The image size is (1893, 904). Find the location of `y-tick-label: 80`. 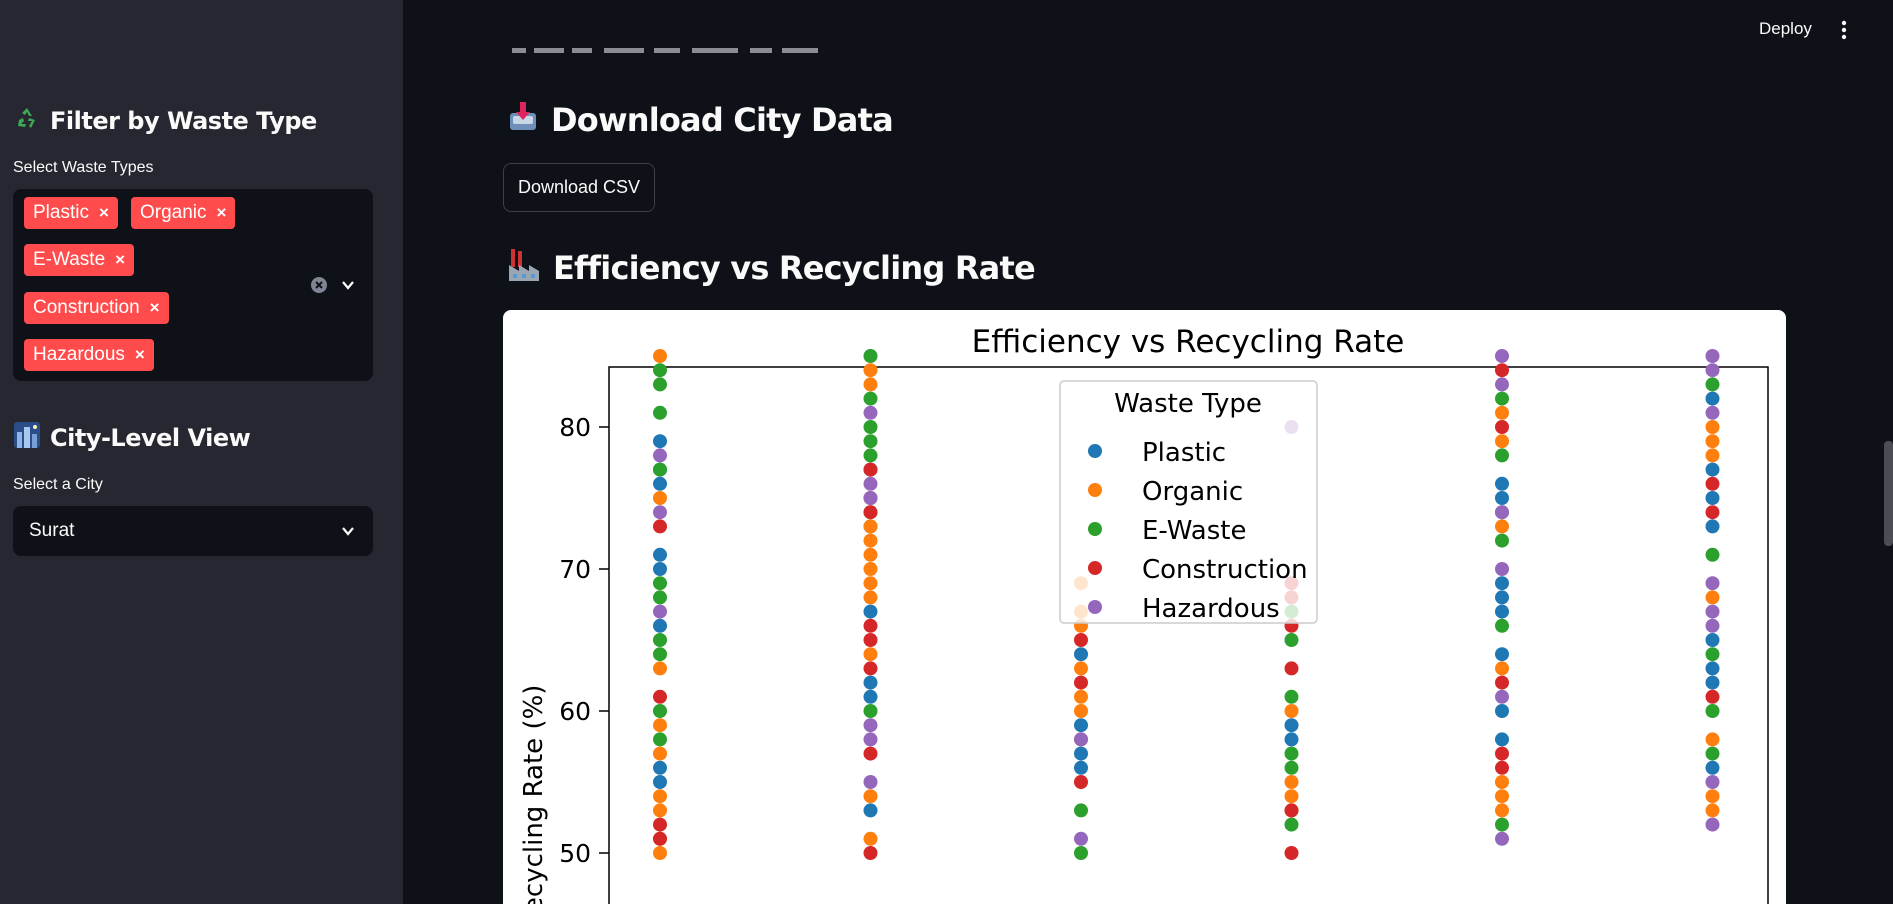

y-tick-label: 80 is located at coordinates (575, 427).